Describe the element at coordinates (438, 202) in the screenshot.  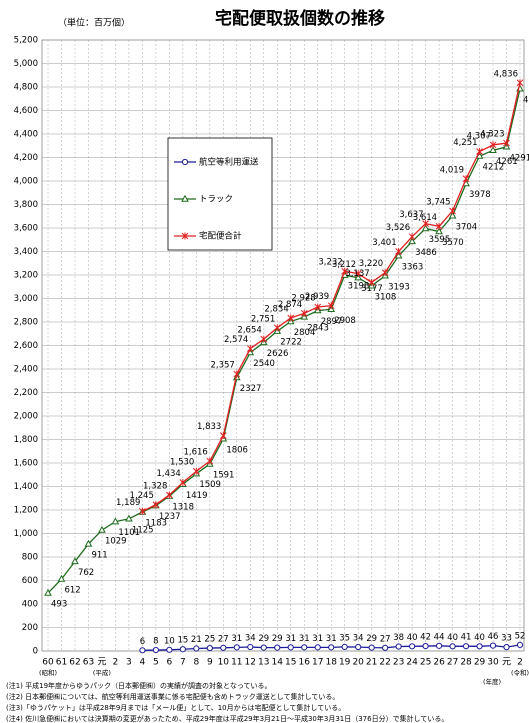
I see `data-label: 3,745` at that location.